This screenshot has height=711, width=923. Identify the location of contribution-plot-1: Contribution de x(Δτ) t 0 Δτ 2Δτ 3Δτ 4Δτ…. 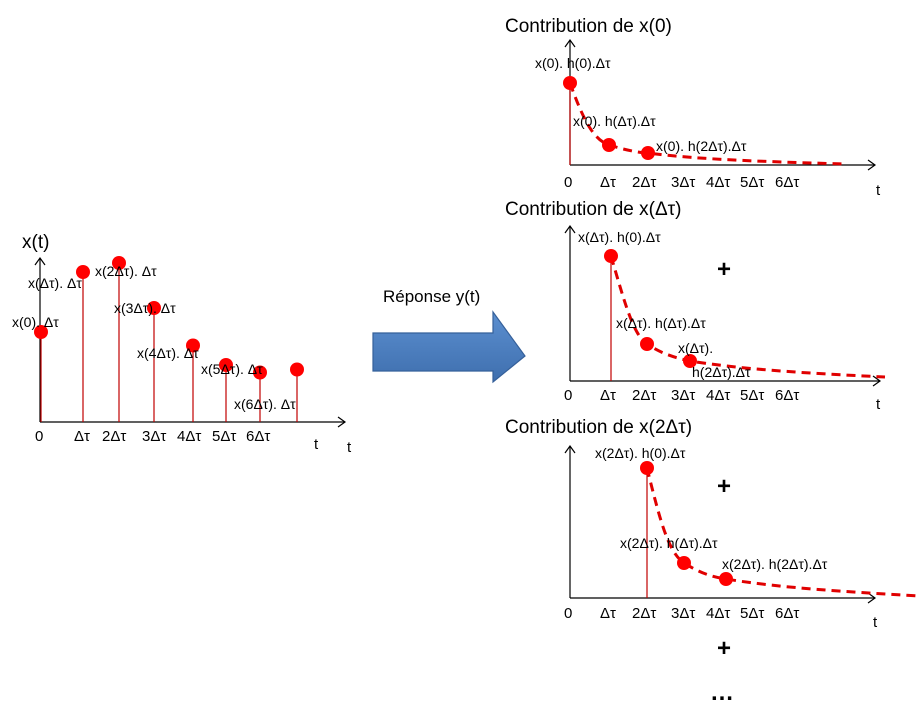
(695, 306).